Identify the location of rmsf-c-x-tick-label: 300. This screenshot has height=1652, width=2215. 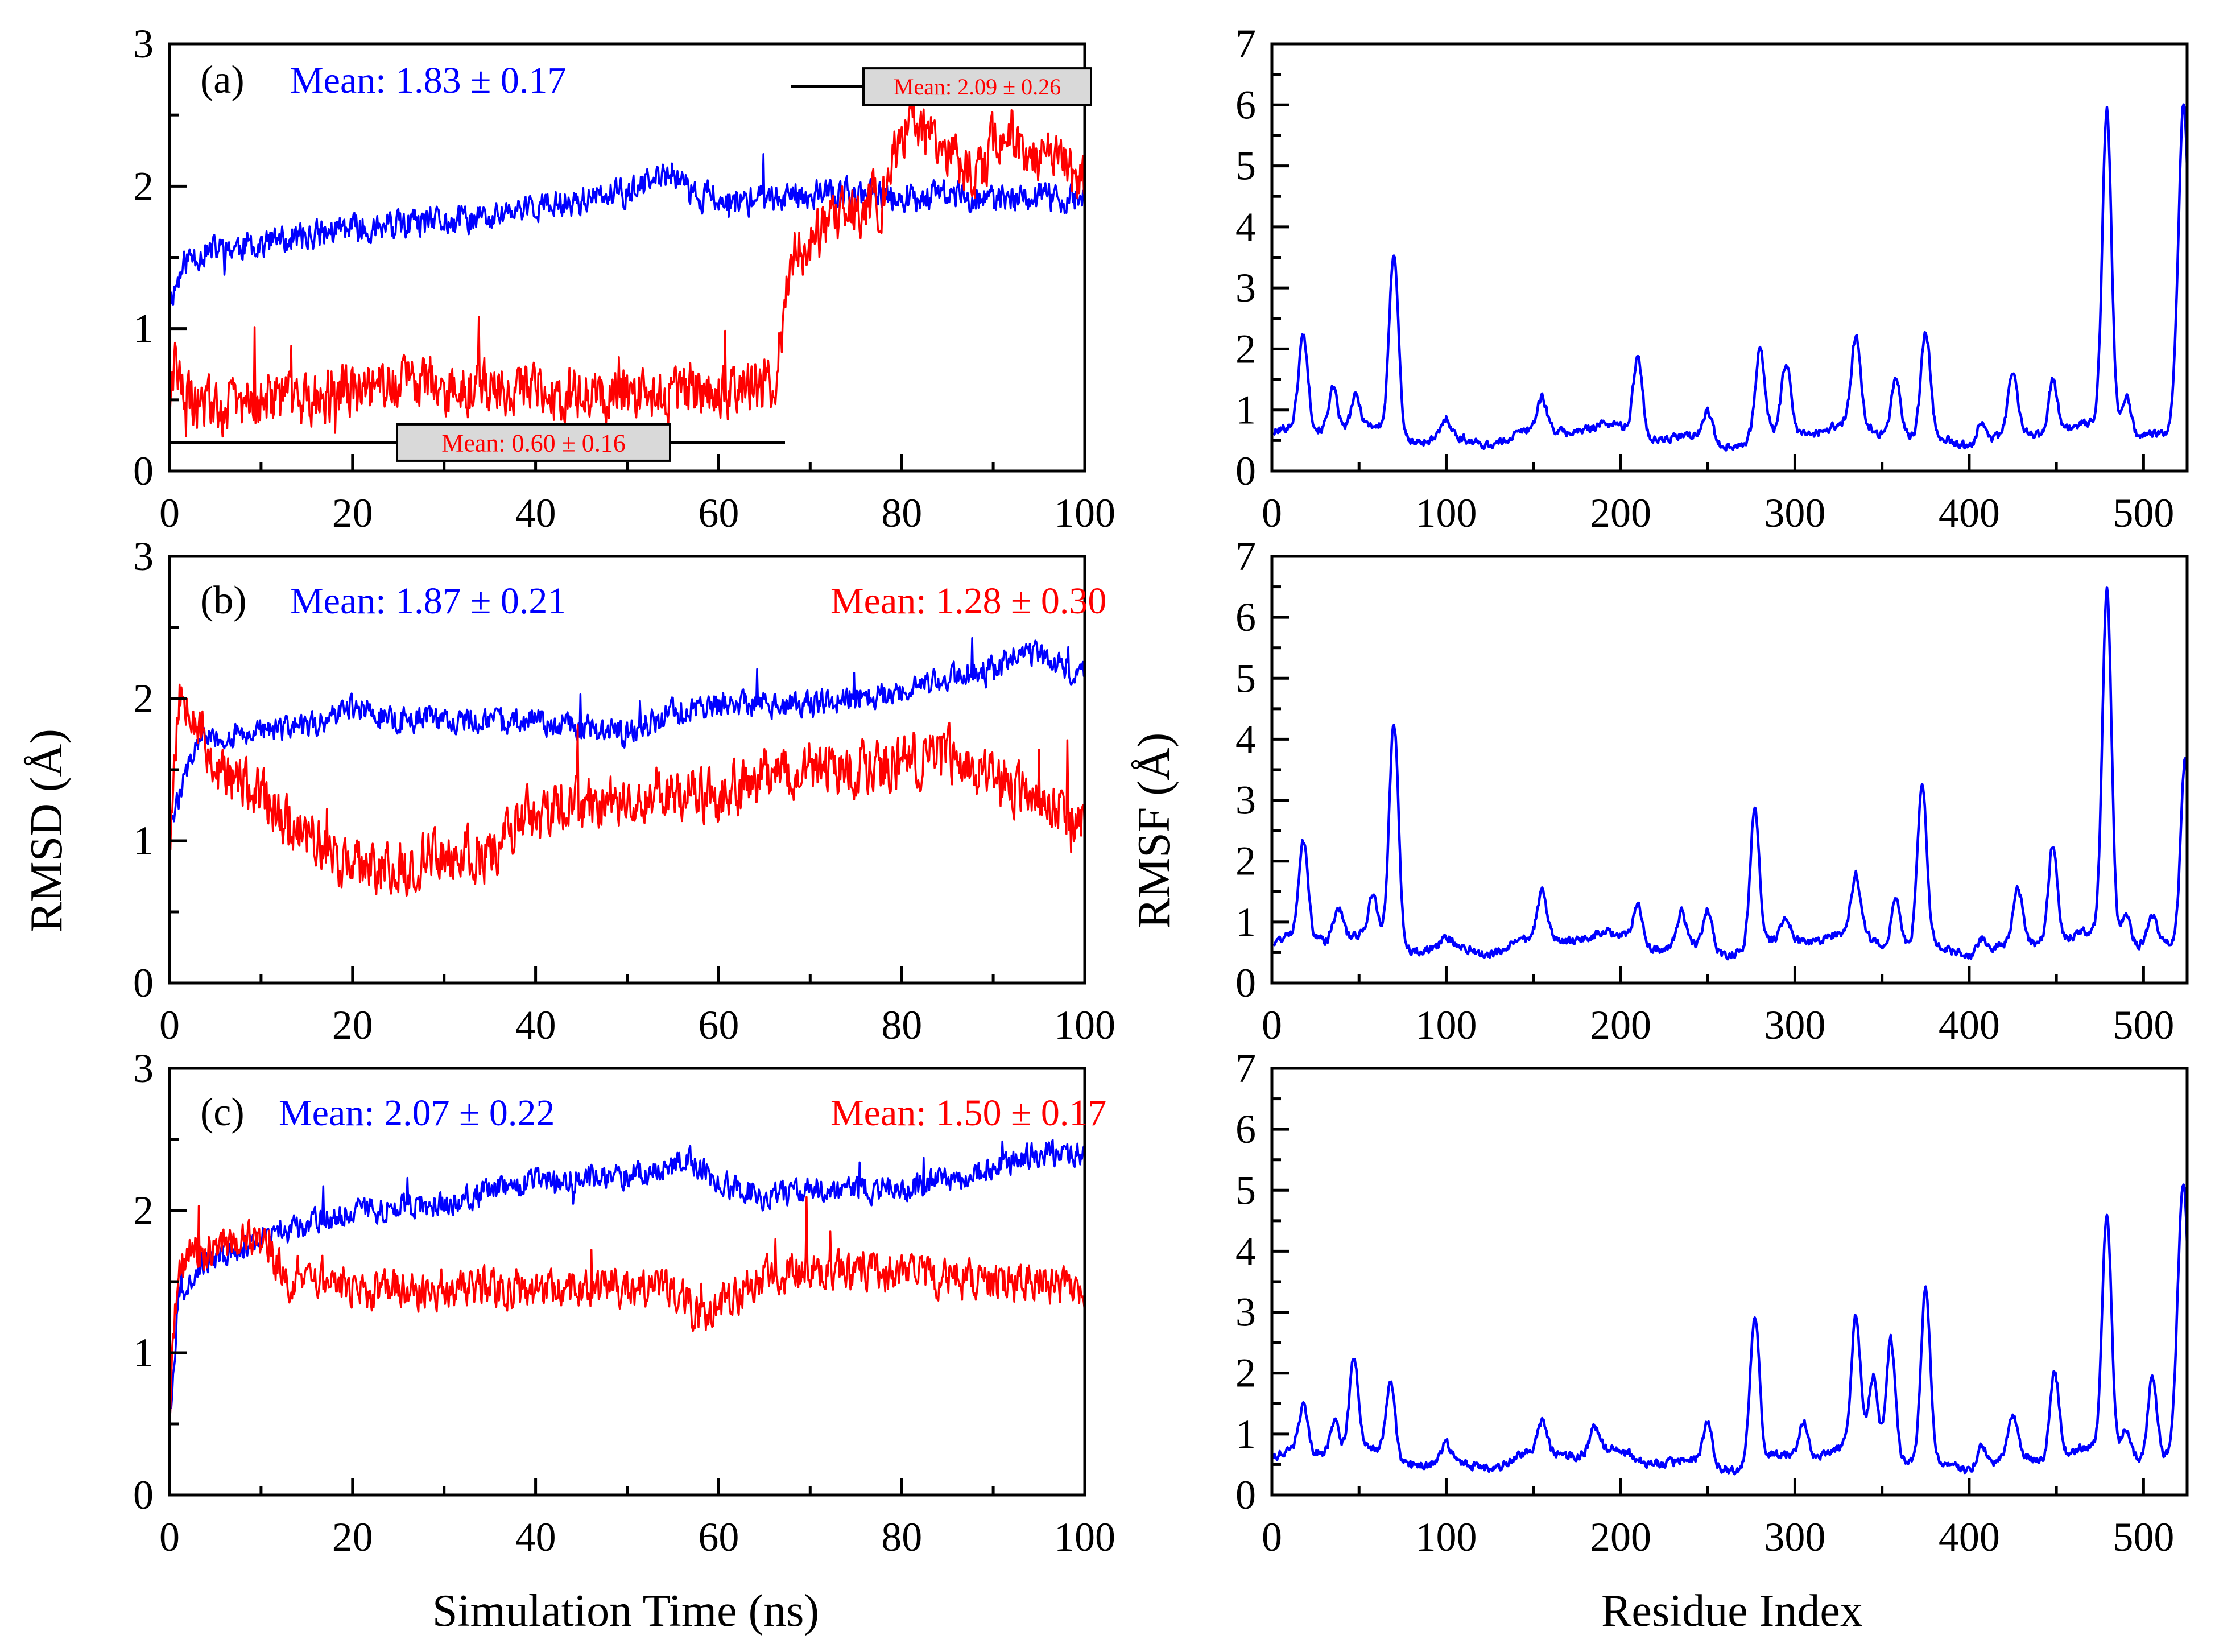
(1794, 1537).